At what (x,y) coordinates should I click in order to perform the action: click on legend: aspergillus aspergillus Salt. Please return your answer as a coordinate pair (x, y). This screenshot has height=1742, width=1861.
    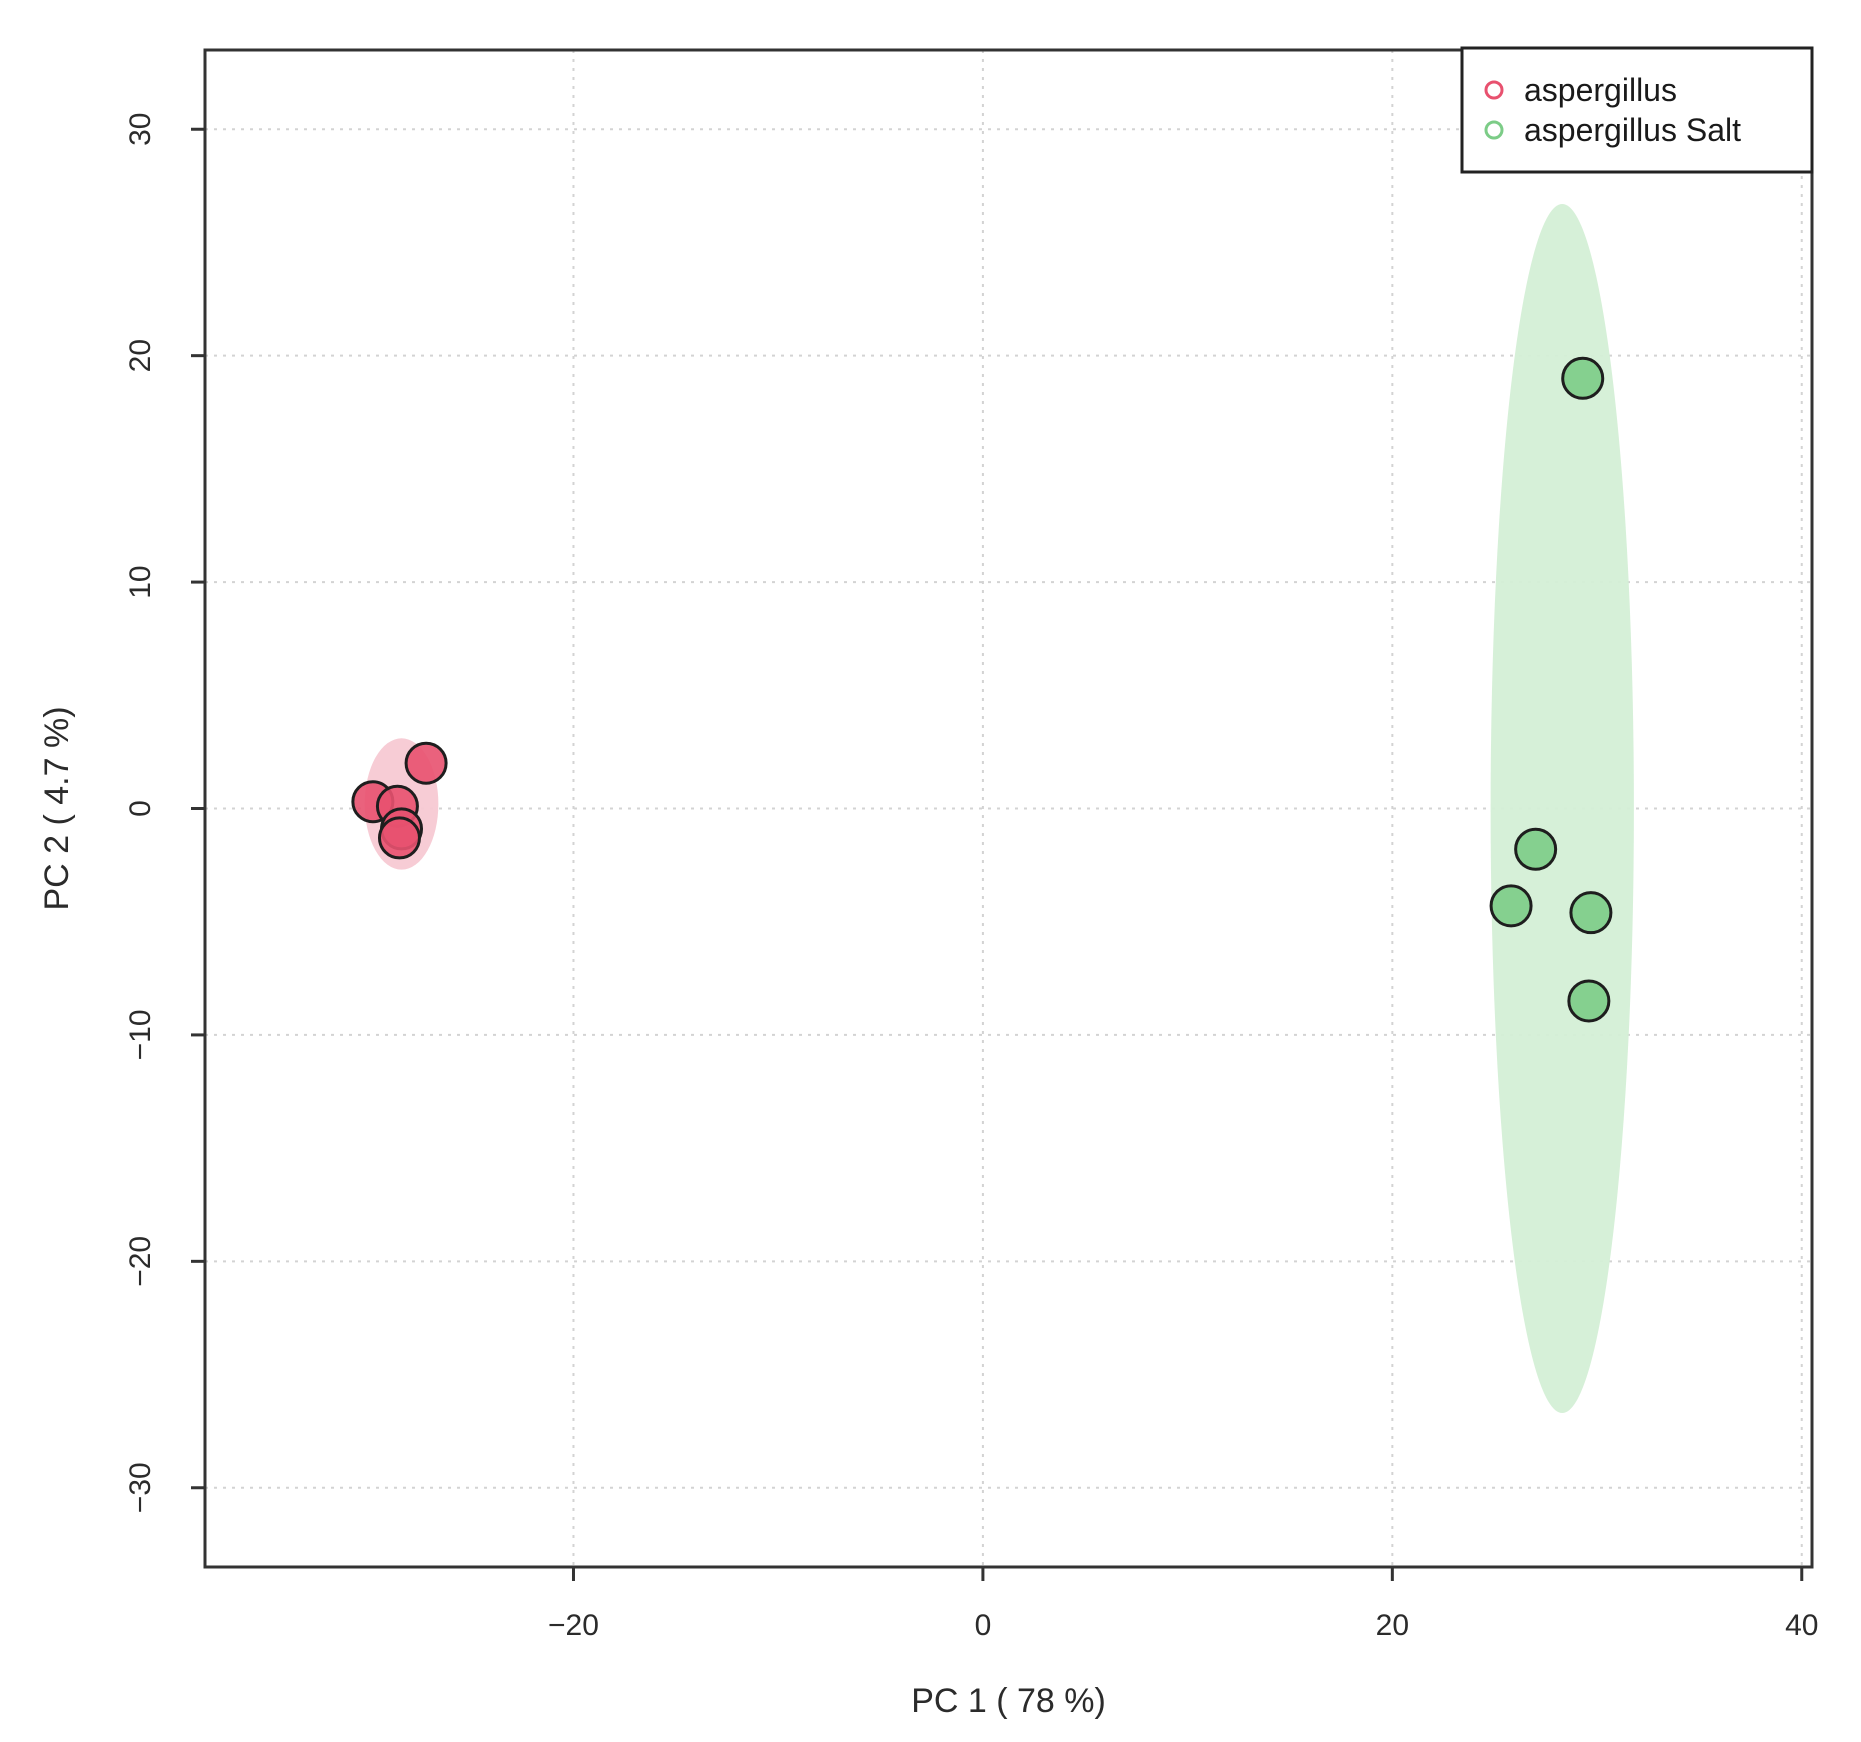
    Looking at the image, I should click on (1637, 110).